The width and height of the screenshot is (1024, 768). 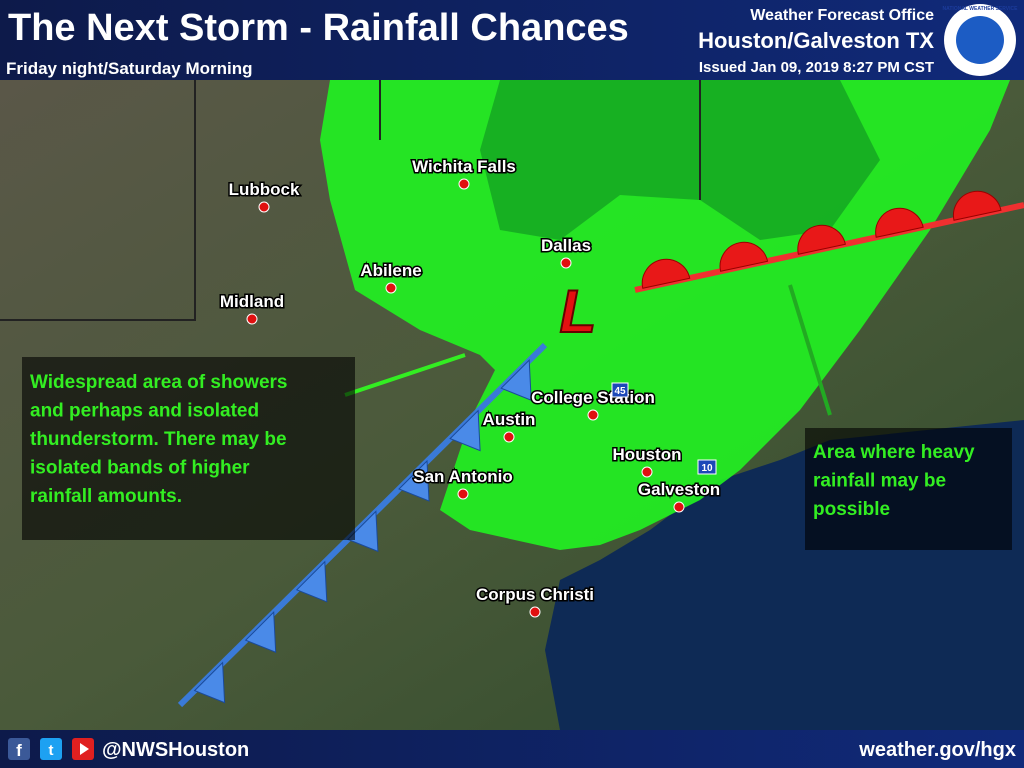 What do you see at coordinates (175, 750) in the screenshot?
I see `handle: @NWSHouston` at bounding box center [175, 750].